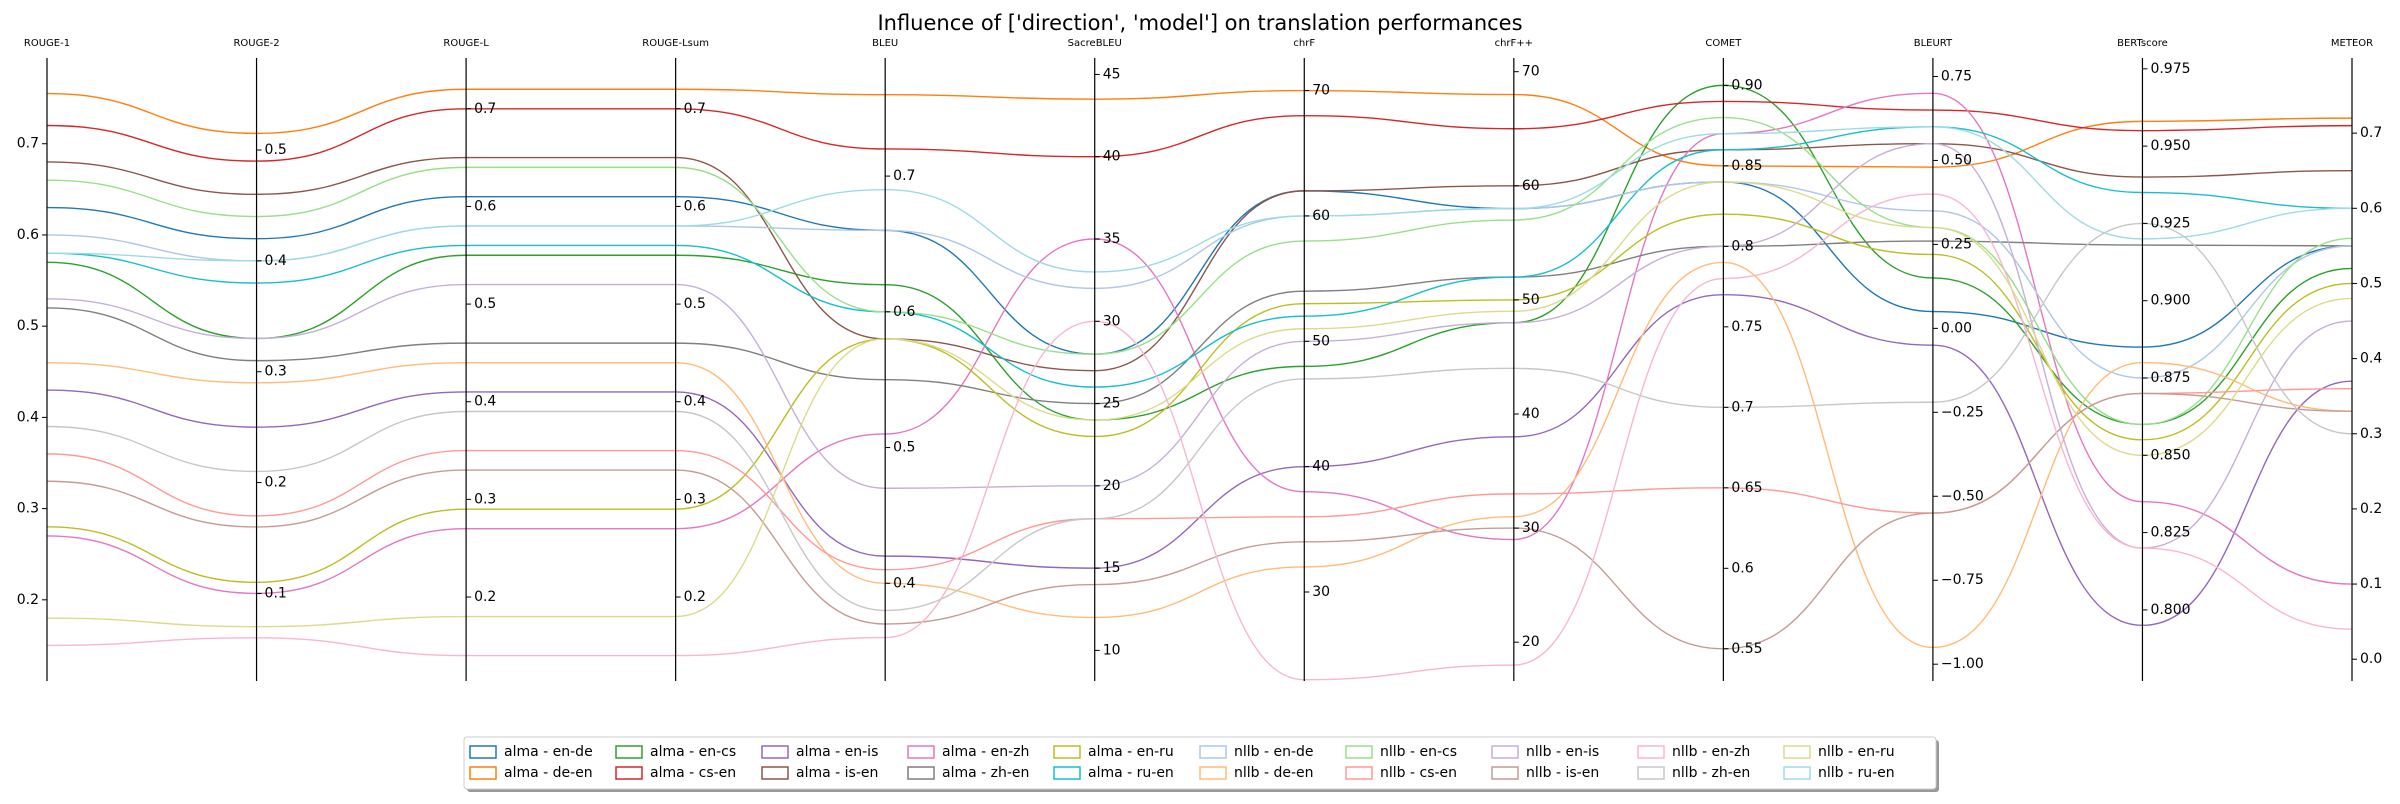 This screenshot has width=2400, height=804. Describe the element at coordinates (1112, 239) in the screenshot. I see `tick-label: 35` at that location.